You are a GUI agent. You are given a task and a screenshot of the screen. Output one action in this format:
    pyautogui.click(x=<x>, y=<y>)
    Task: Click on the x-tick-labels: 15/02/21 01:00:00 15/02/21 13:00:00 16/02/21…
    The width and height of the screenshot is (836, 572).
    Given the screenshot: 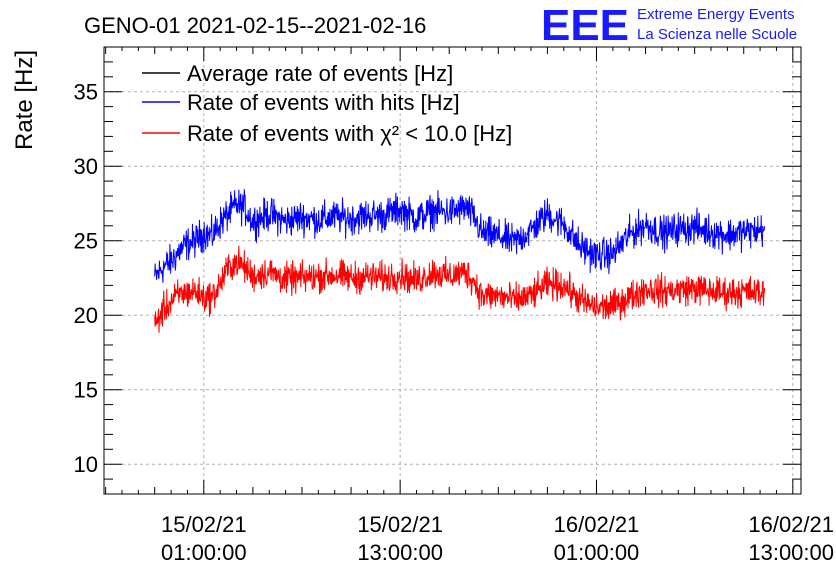 What is the action you would take?
    pyautogui.click(x=497, y=538)
    